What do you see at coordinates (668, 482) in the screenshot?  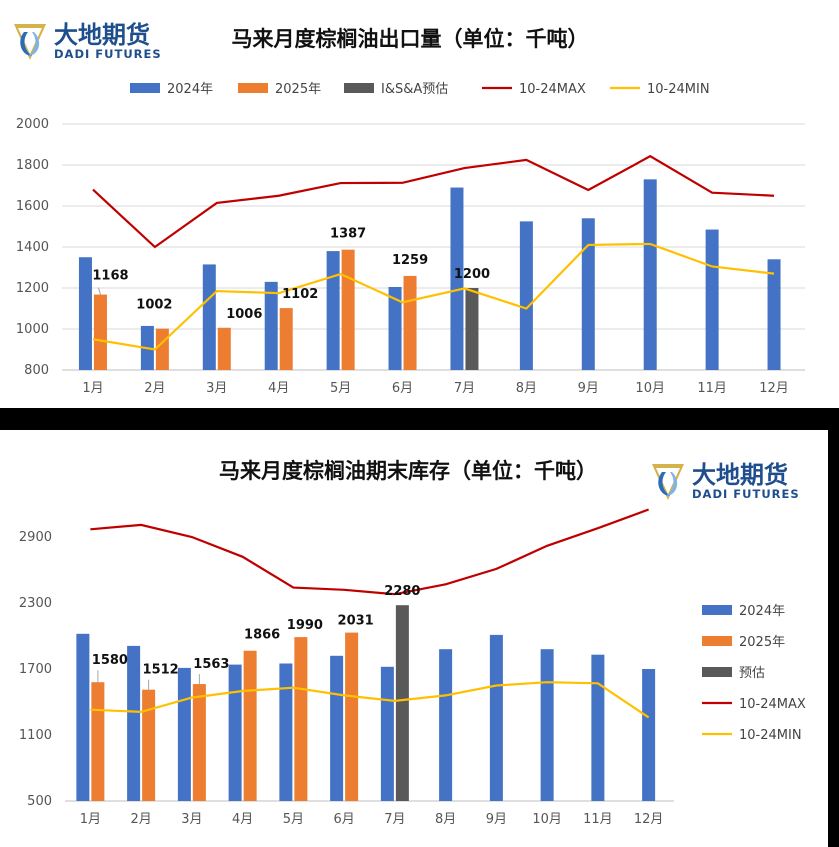 I see `logo-icon` at bounding box center [668, 482].